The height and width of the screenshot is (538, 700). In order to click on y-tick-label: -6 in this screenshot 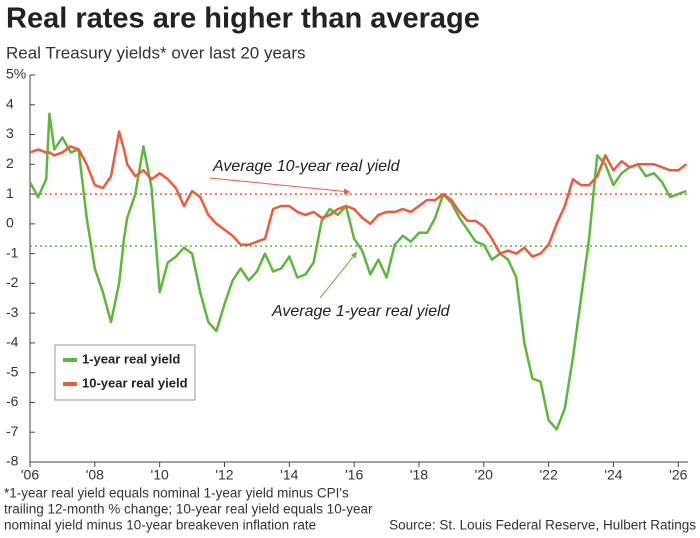, I will do `click(12, 401)`.